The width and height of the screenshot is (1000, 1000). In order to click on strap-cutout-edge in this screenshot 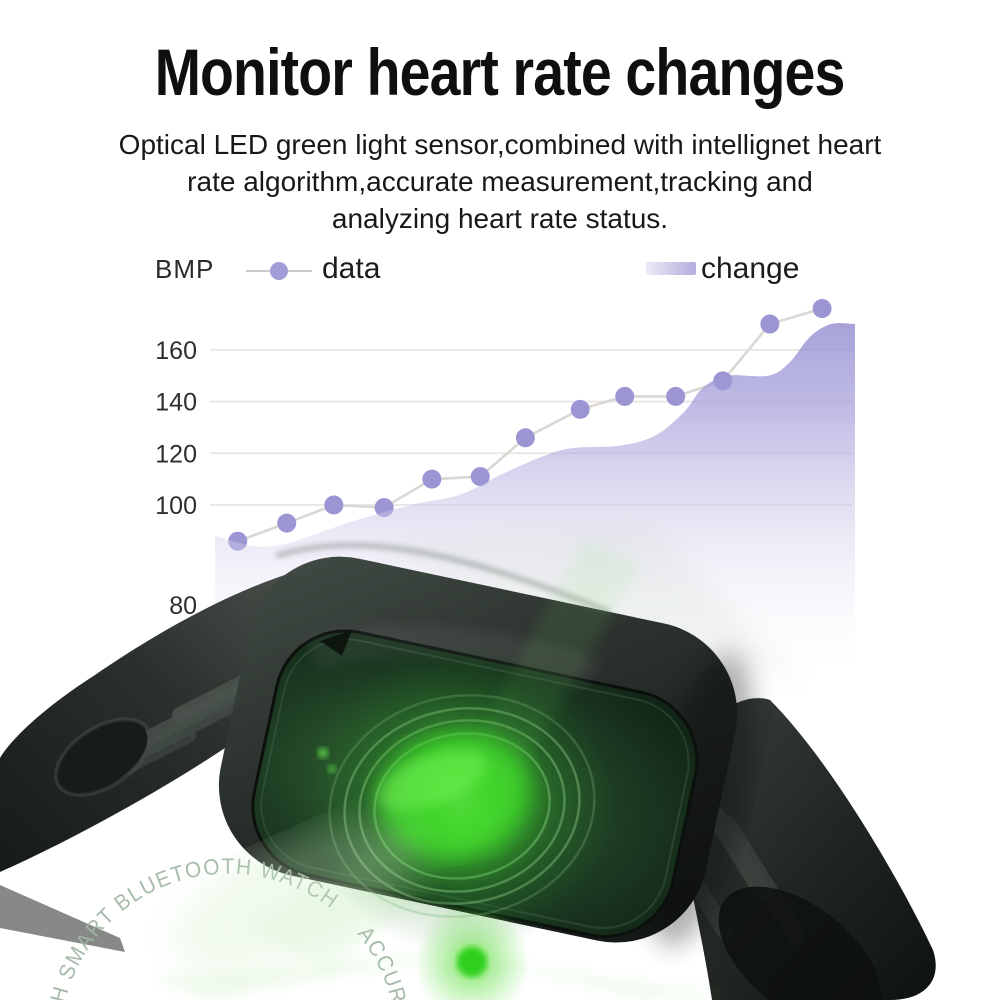, I will do `click(103, 757)`.